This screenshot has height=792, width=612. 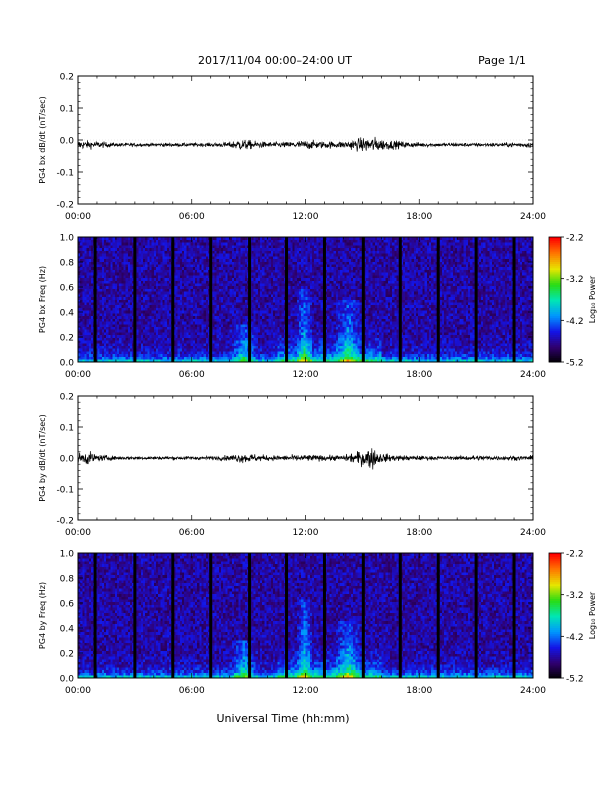 I want to click on y-axis-label: PG4 bx dB/dt (nT/sec), so click(x=42, y=139).